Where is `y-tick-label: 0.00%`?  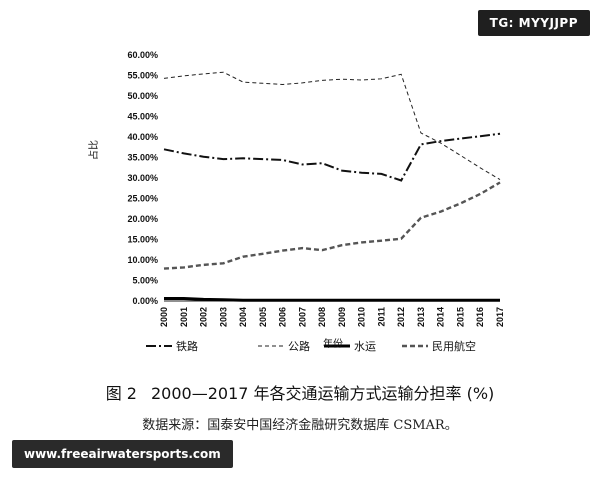 y-tick-label: 0.00% is located at coordinates (145, 301).